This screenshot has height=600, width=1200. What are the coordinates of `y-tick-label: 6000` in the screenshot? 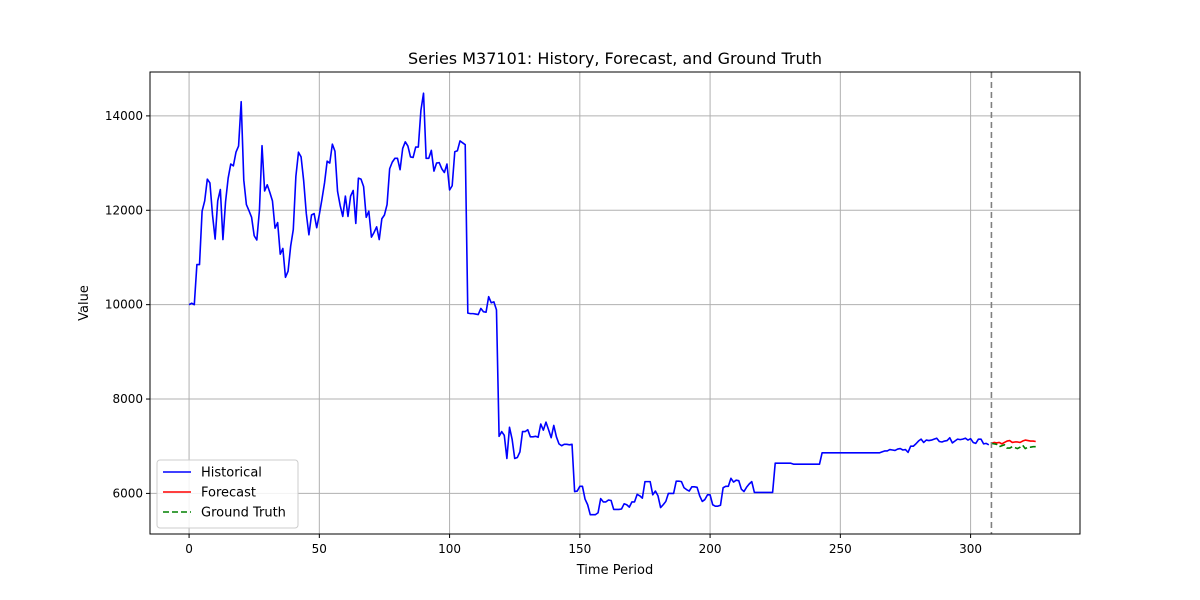 It's located at (127, 493).